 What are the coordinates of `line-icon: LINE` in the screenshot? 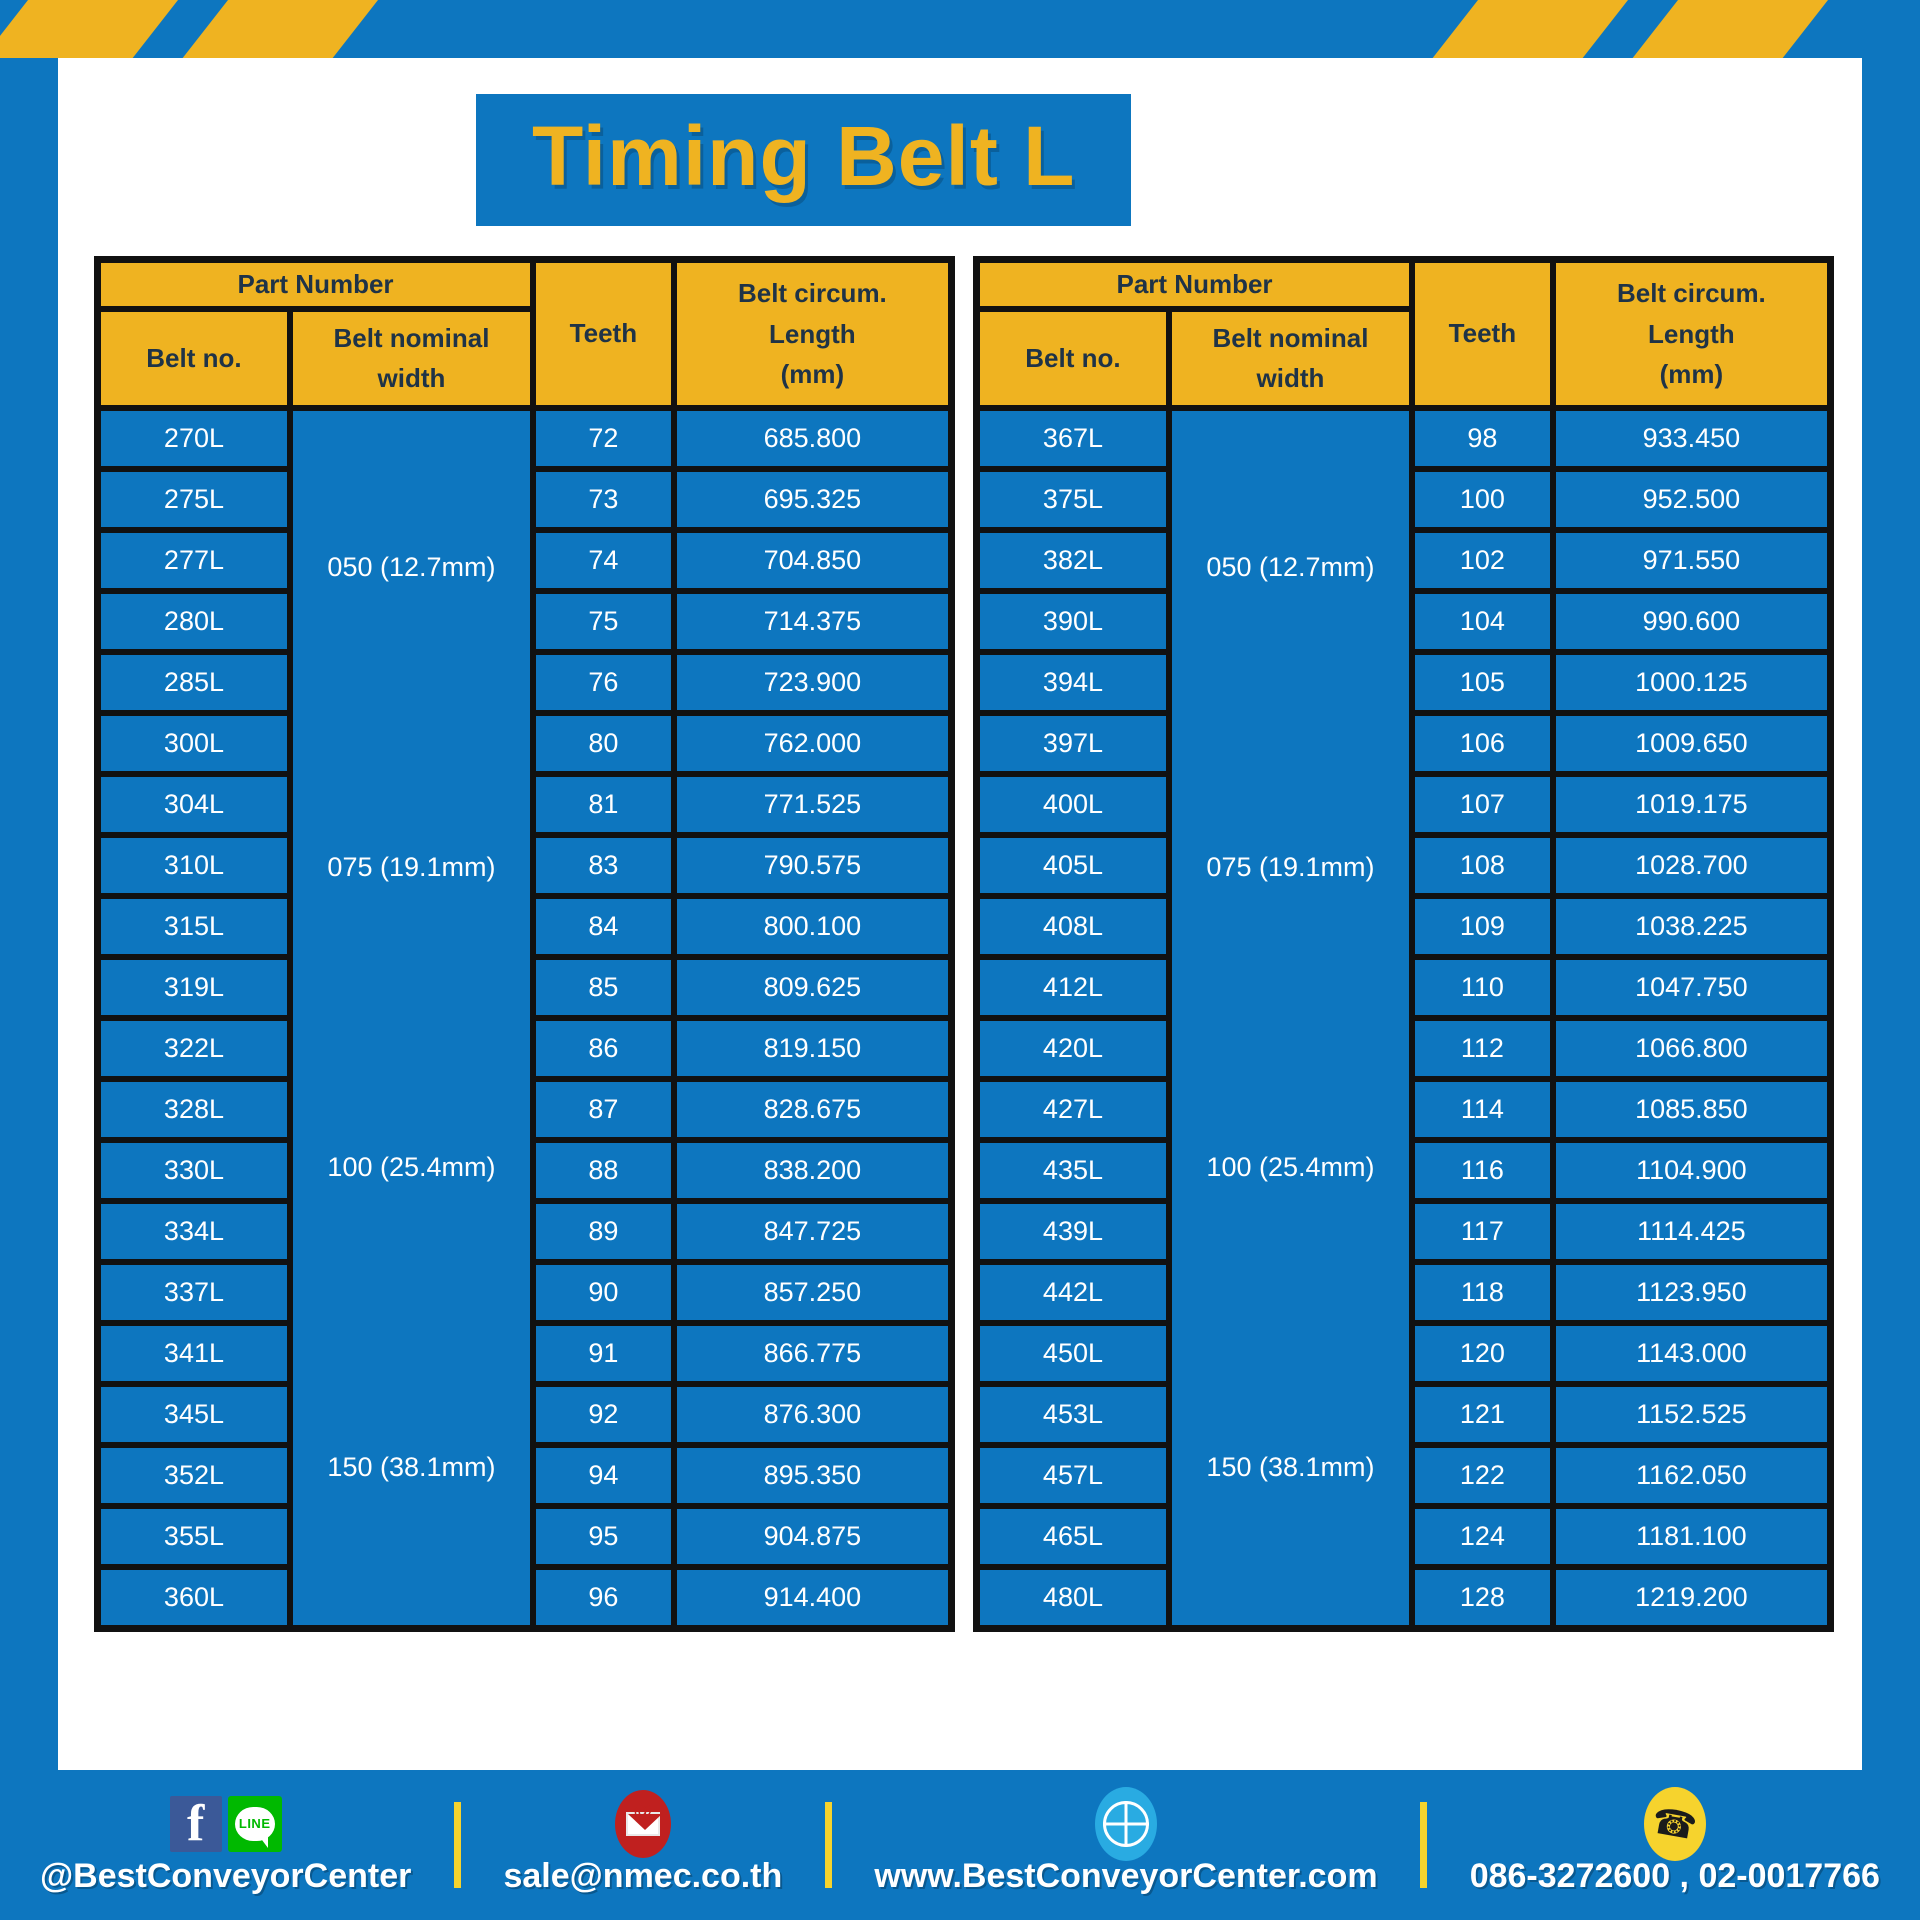 It's located at (254, 1823).